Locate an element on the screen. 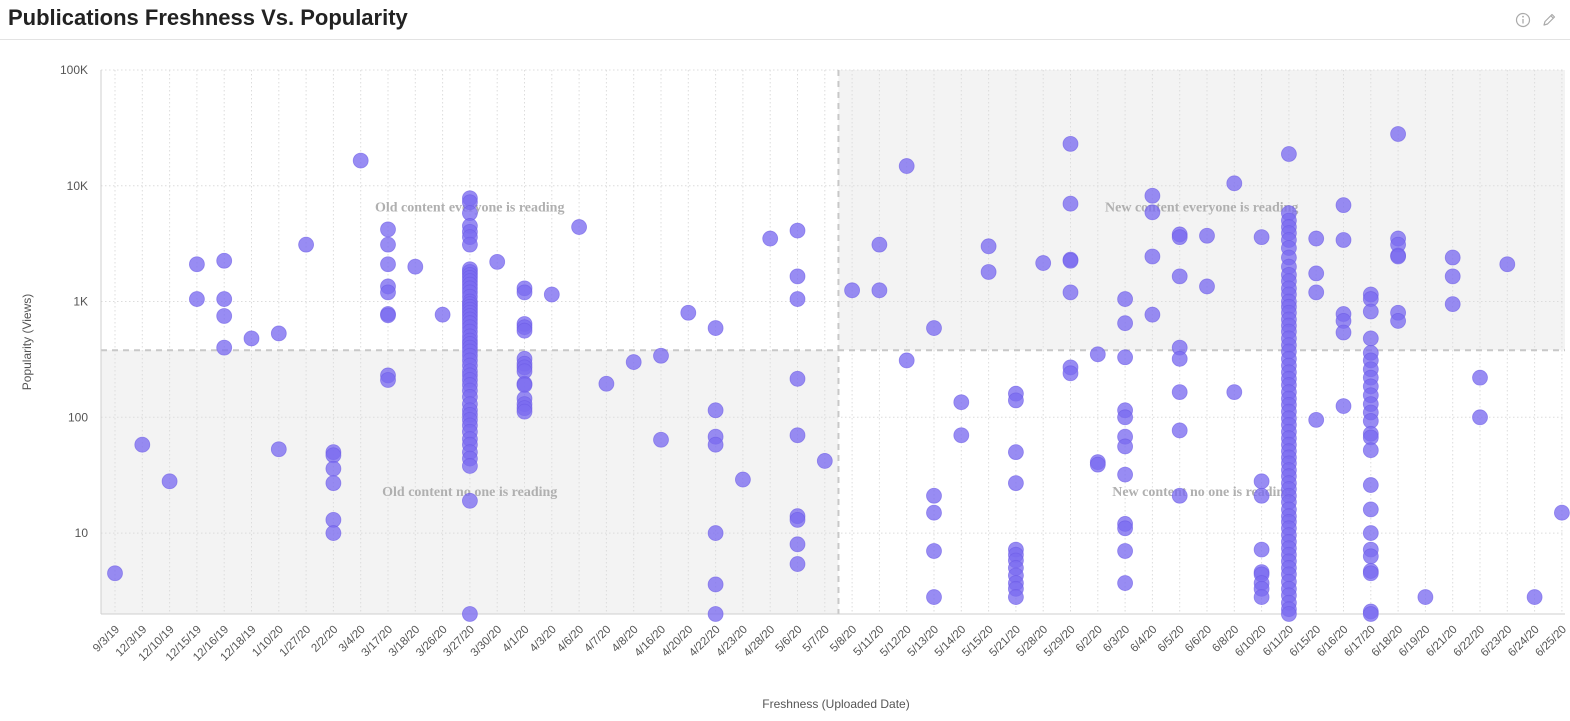 This screenshot has height=721, width=1570. x-tick-label: 4/28/20 is located at coordinates (760, 642).